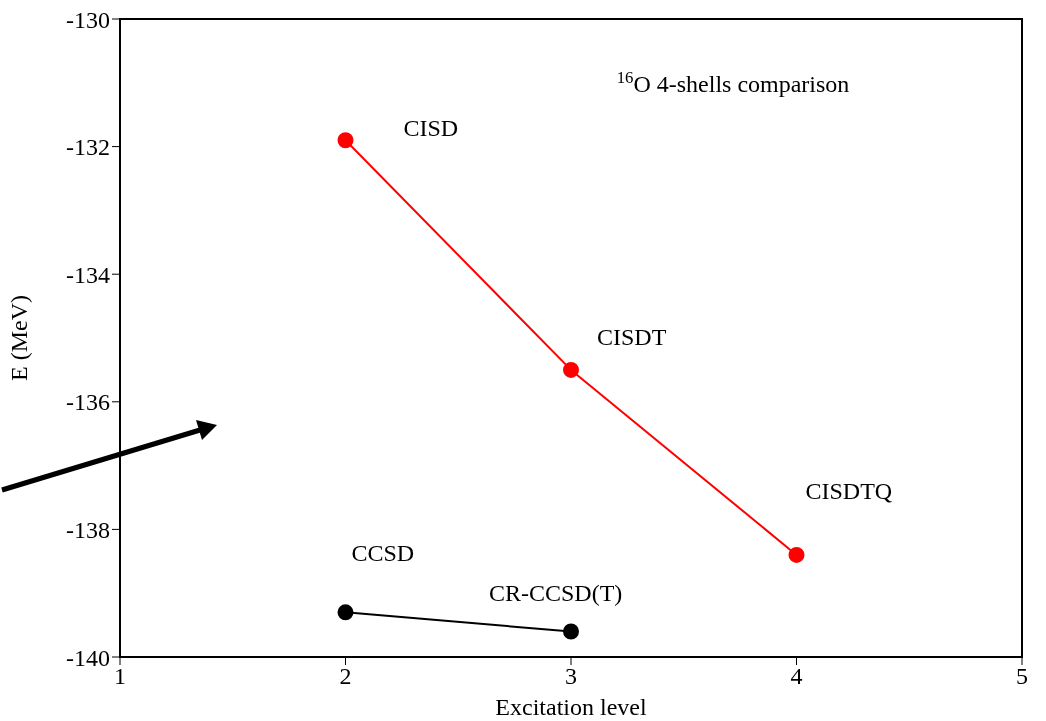 This screenshot has width=1046, height=721. What do you see at coordinates (88, 147) in the screenshot?
I see `y-tick-label: -132` at bounding box center [88, 147].